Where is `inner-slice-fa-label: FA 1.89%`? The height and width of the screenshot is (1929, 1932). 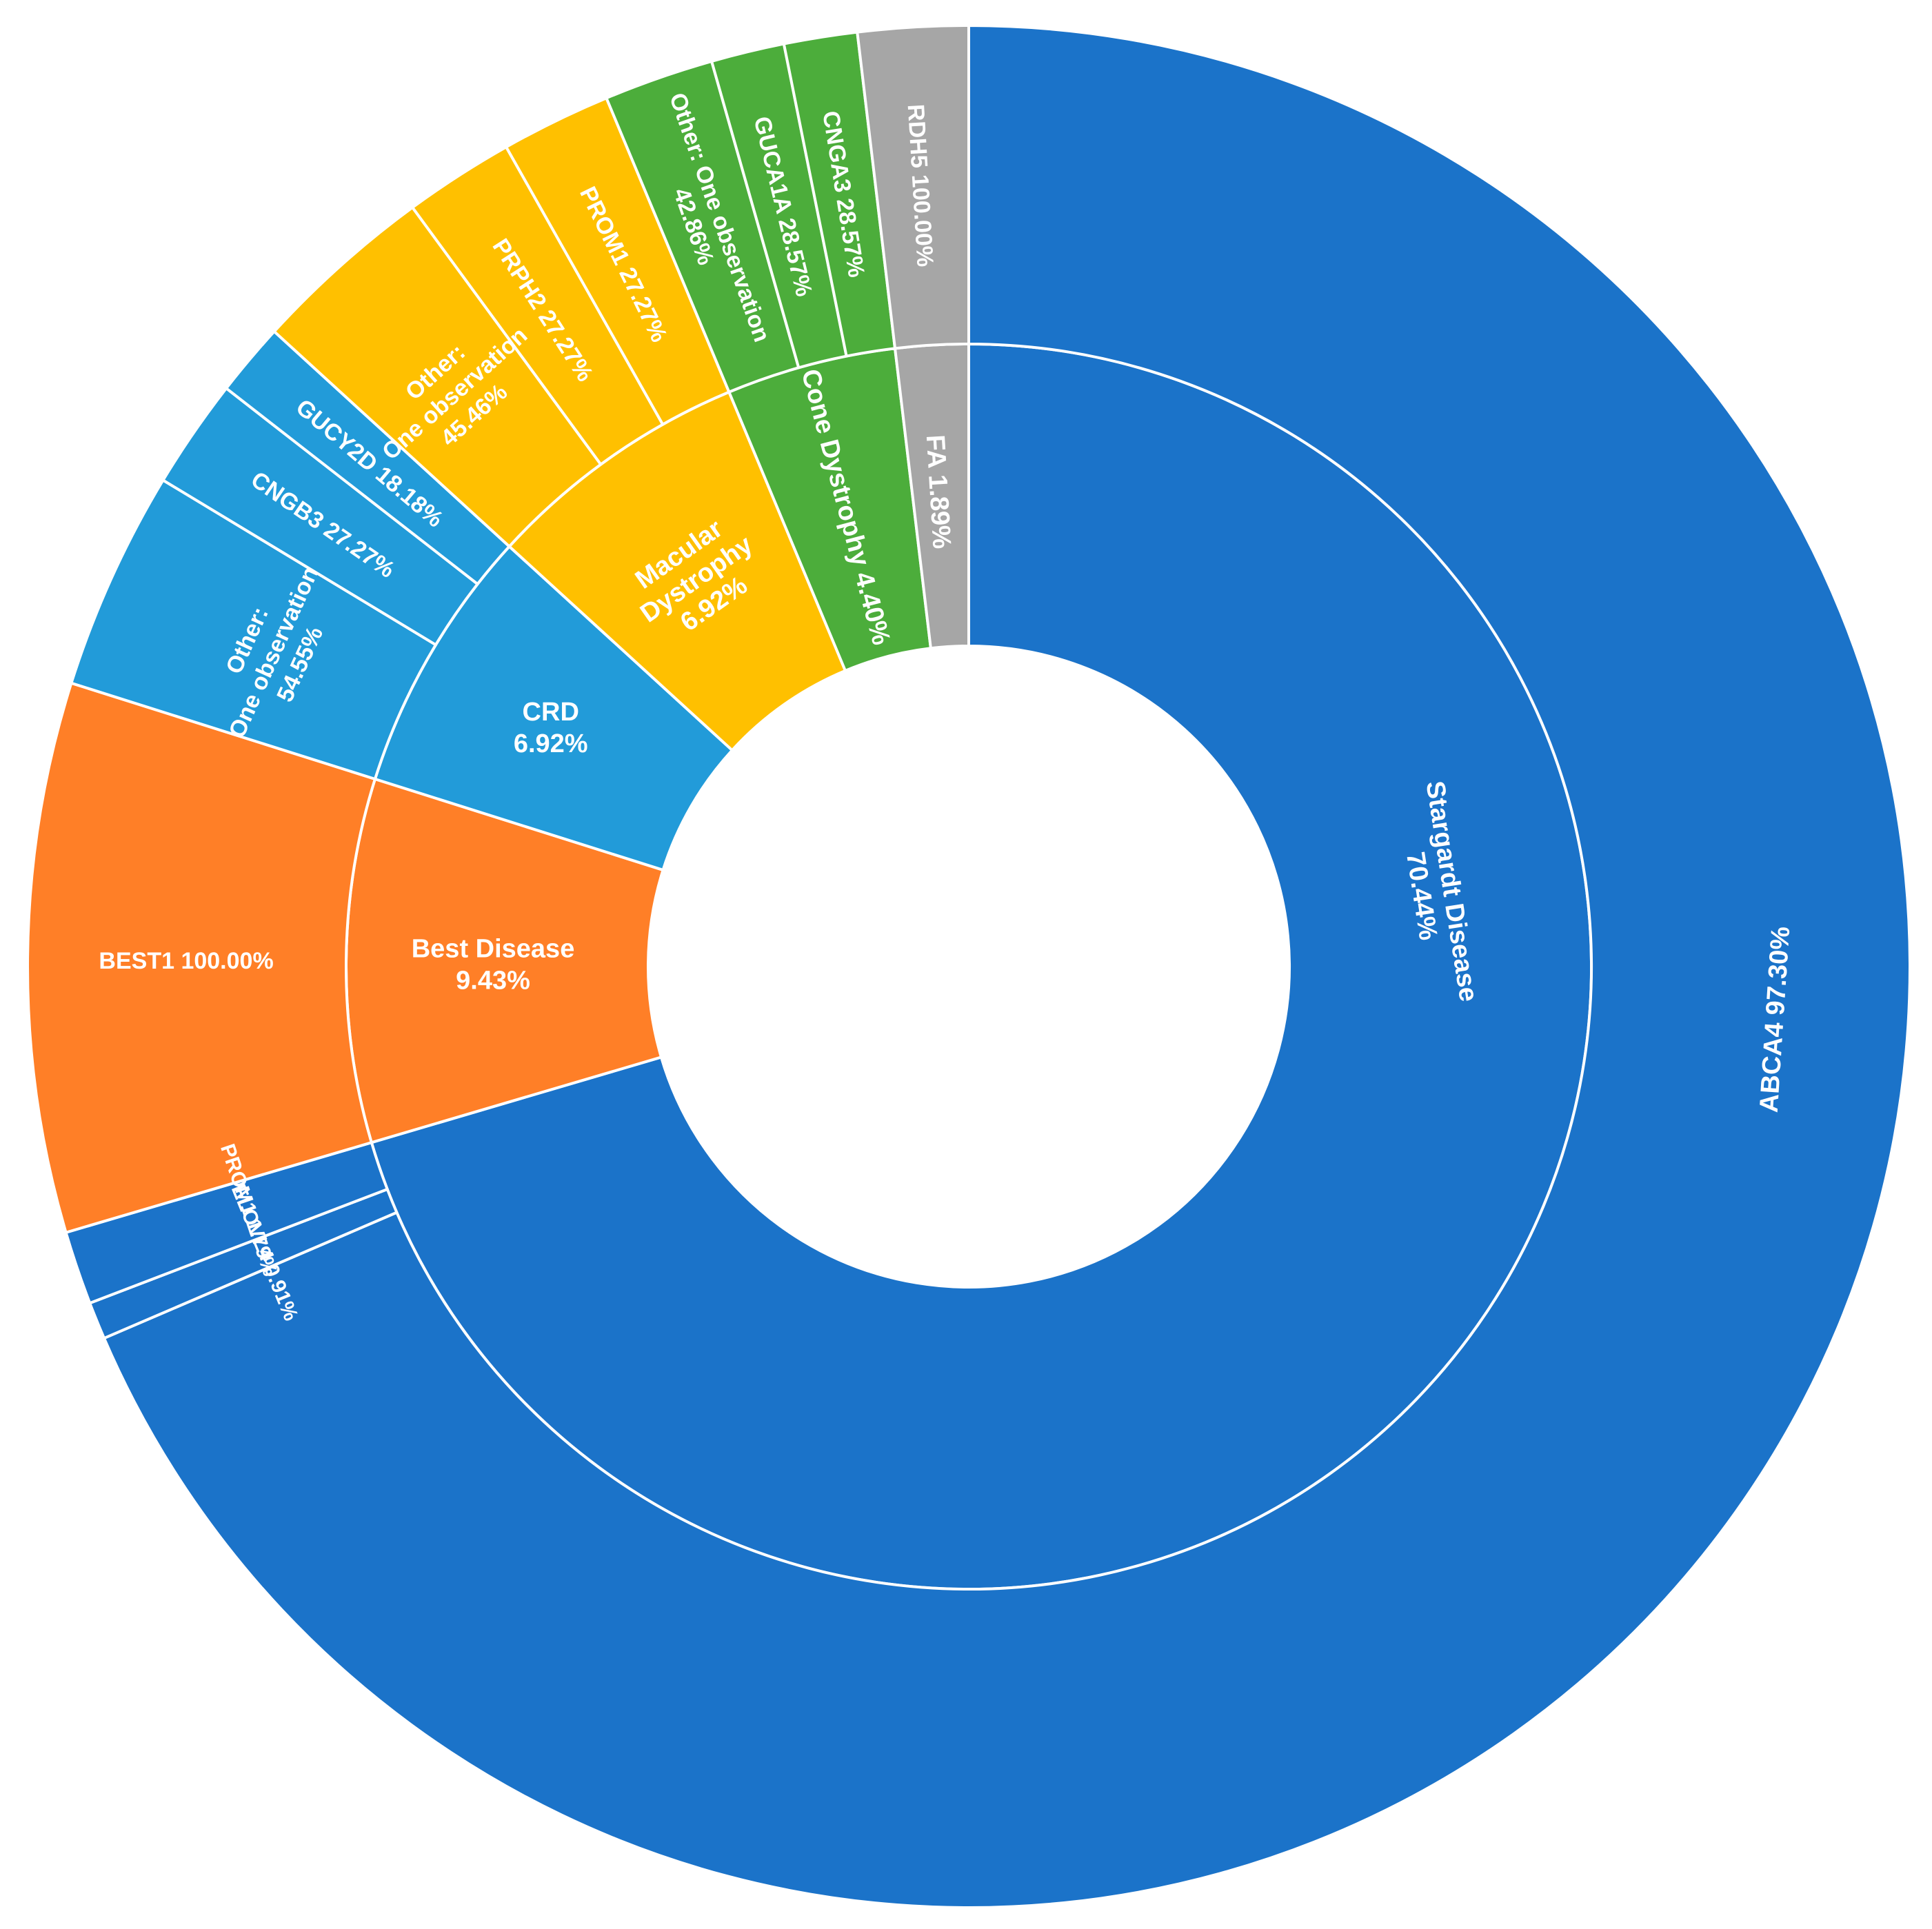 inner-slice-fa-label: FA 1.89% is located at coordinates (938, 492).